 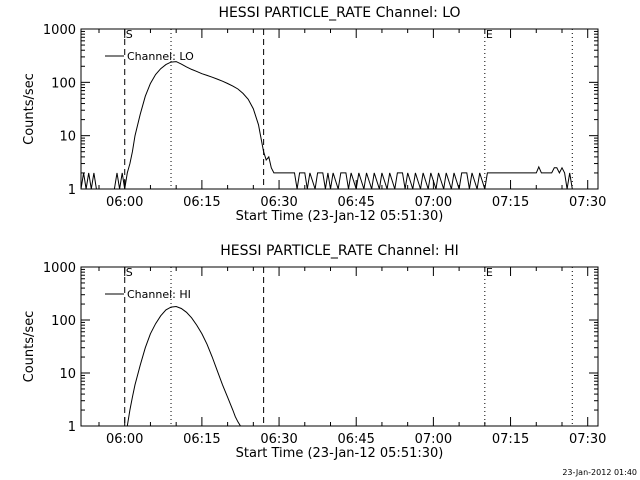 I want to click on series-line, so click(x=183, y=365).